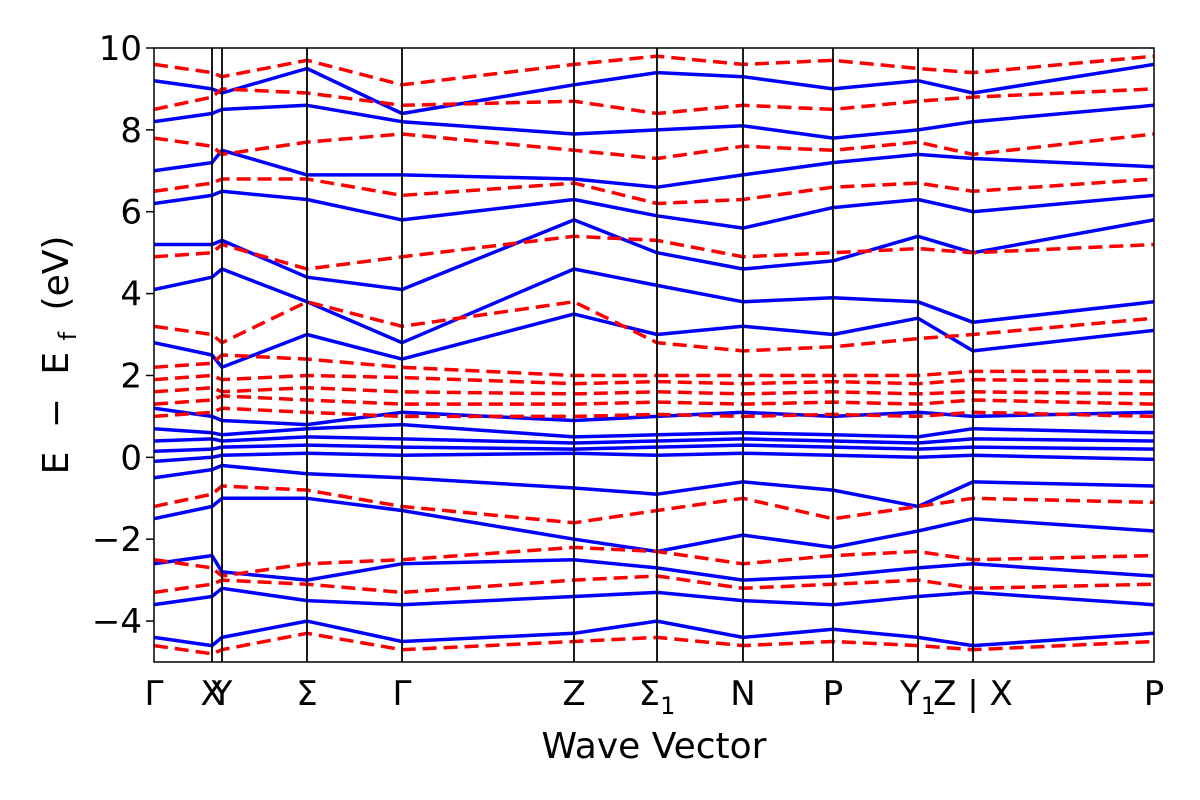 This screenshot has height=800, width=1200. What do you see at coordinates (657, 697) in the screenshot?
I see `x-tick-label: Σ1` at bounding box center [657, 697].